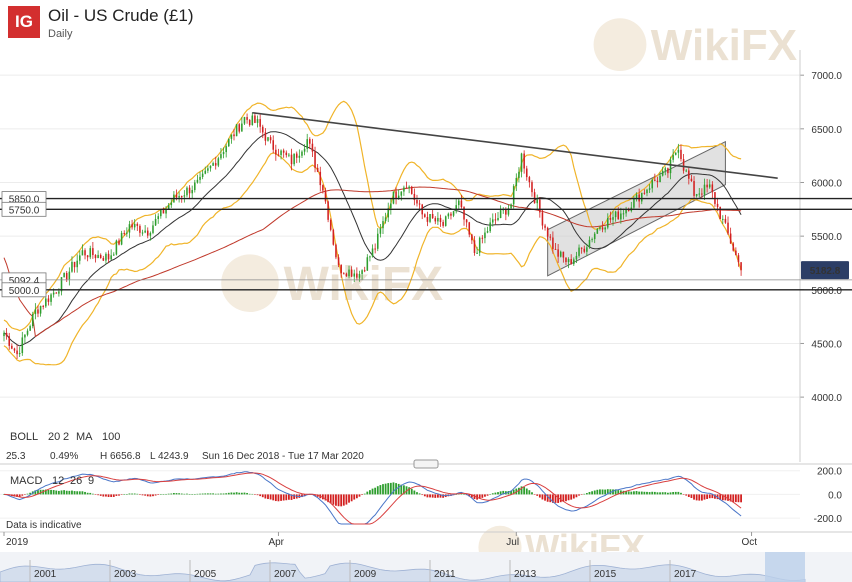 The width and height of the screenshot is (852, 582). Describe the element at coordinates (24, 22) in the screenshot. I see `ig-logo: IG` at that location.